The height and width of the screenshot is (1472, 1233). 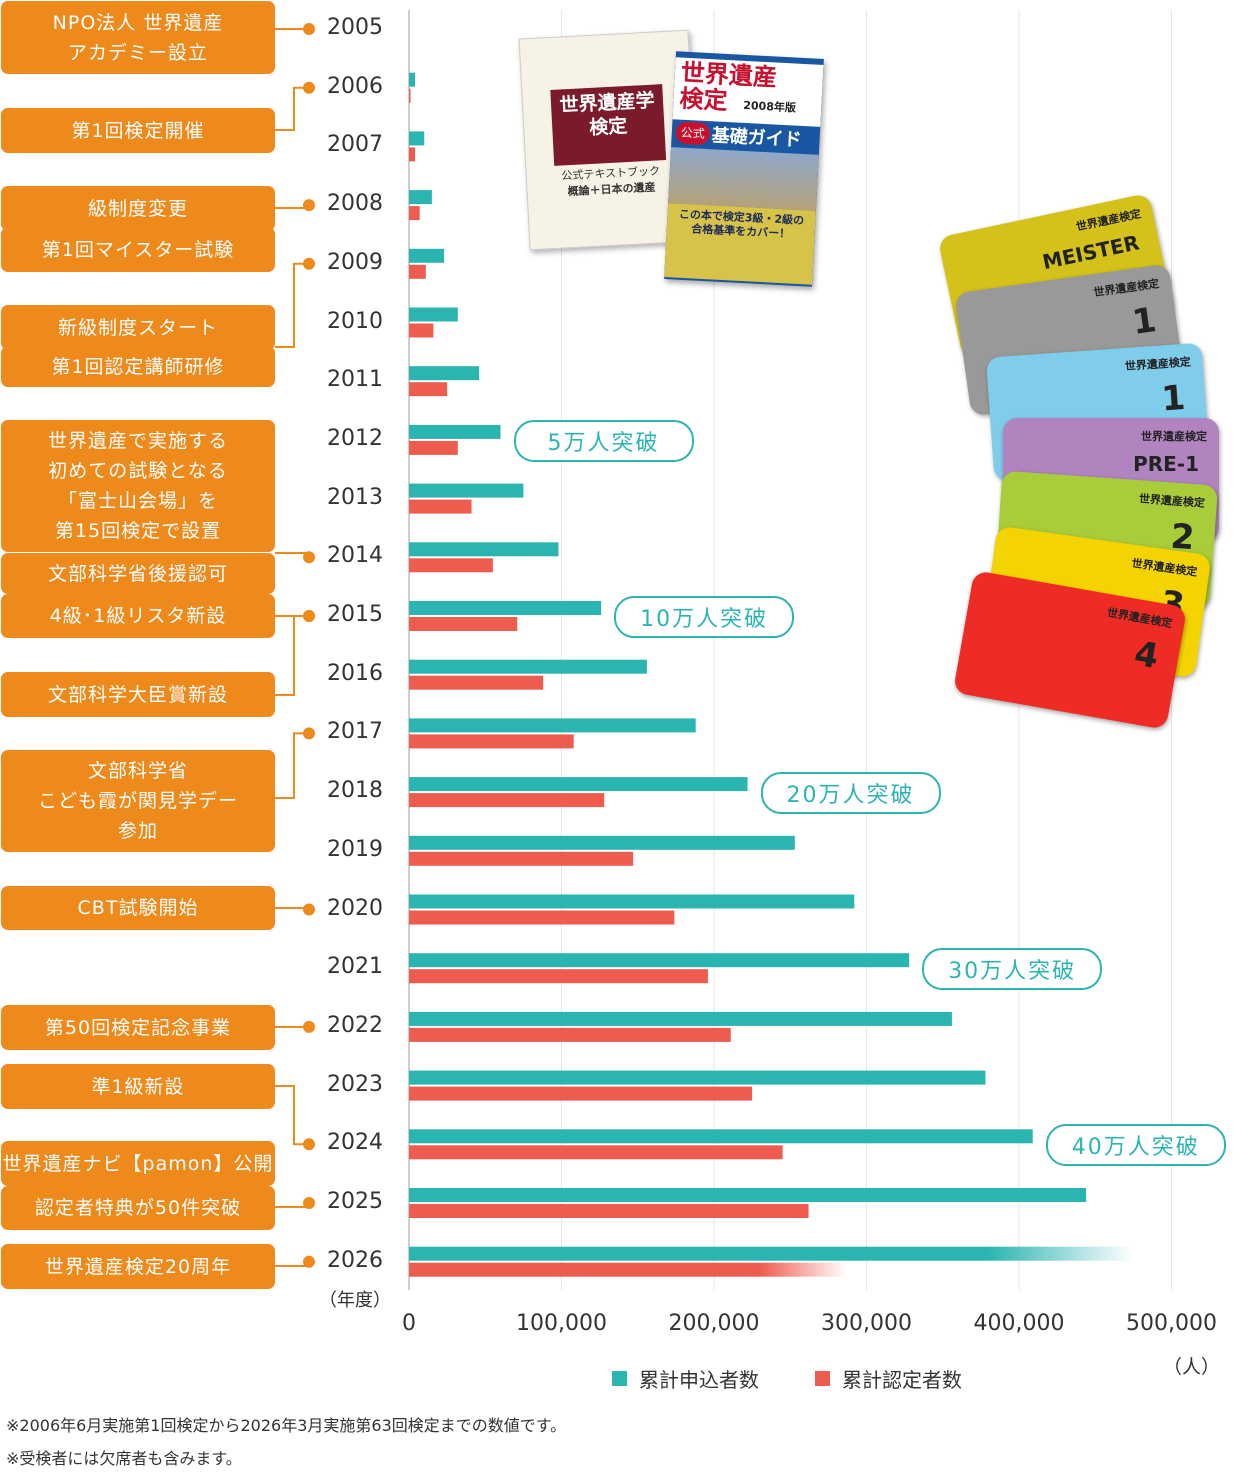 I want to click on legend-swatch-applicants, so click(x=619, y=1378).